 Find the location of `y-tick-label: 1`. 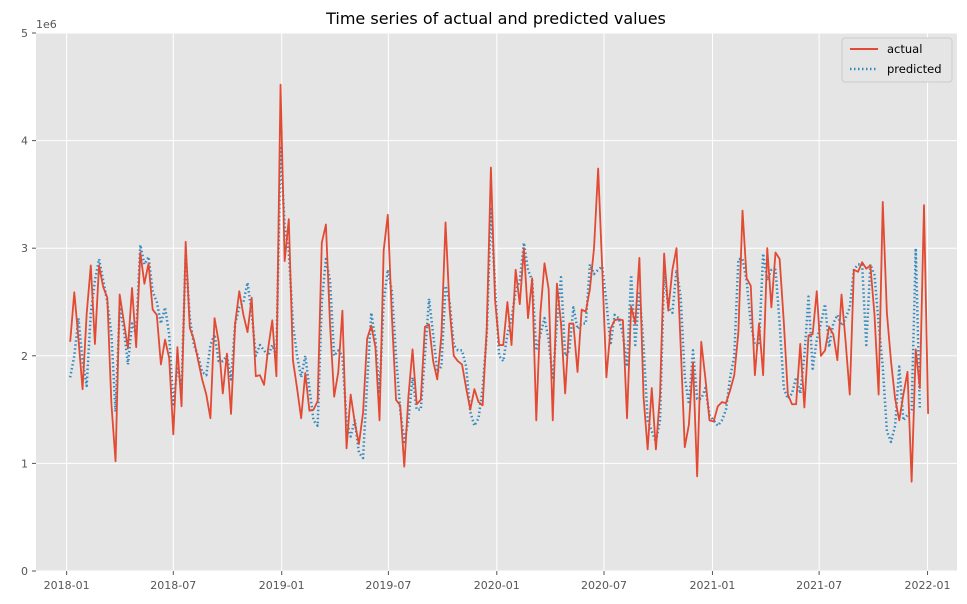

y-tick-label: 1 is located at coordinates (24, 463).